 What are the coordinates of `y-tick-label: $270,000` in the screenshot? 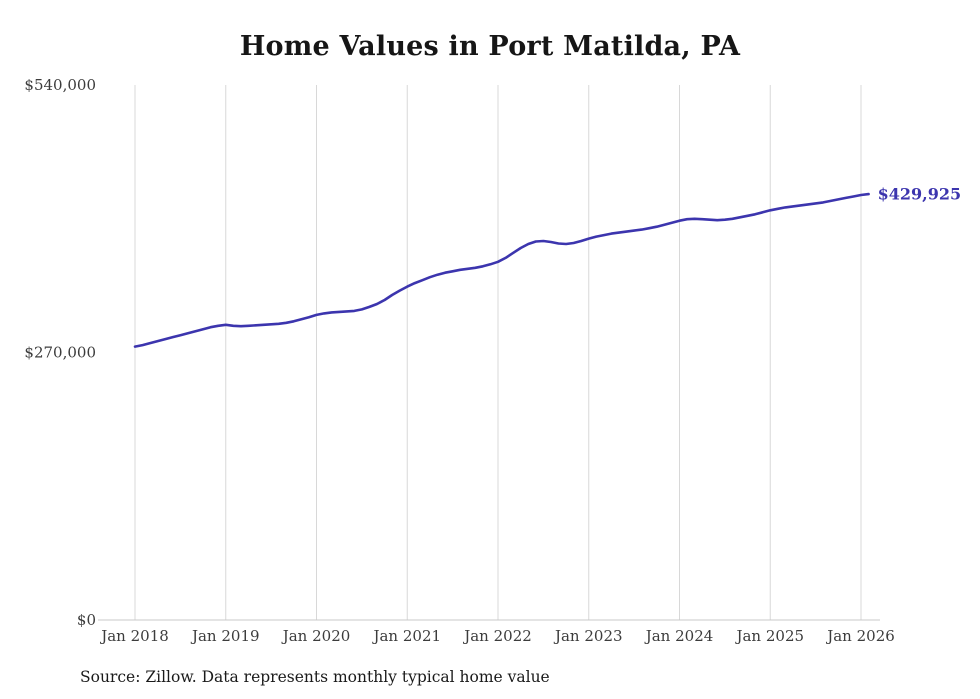 It's located at (60, 353).